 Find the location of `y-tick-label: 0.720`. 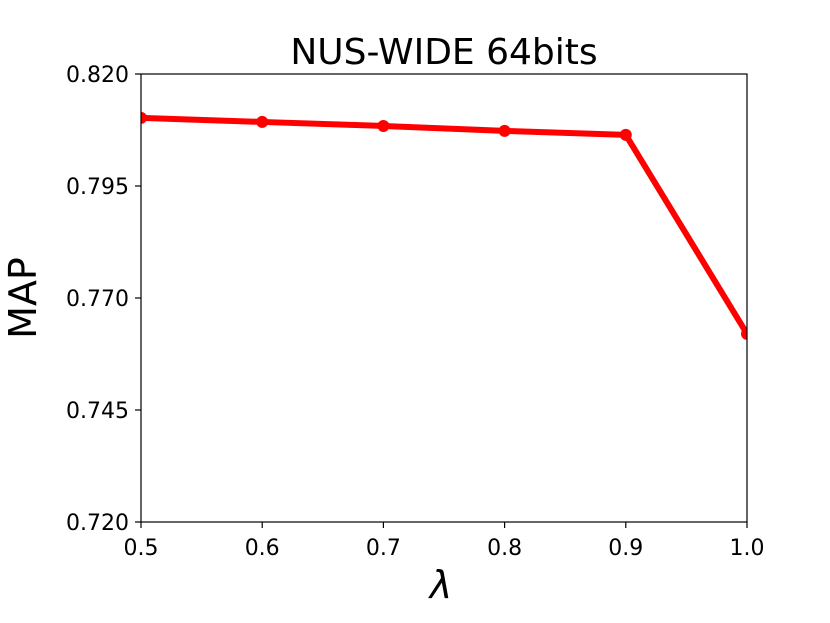

y-tick-label: 0.720 is located at coordinates (97, 523).